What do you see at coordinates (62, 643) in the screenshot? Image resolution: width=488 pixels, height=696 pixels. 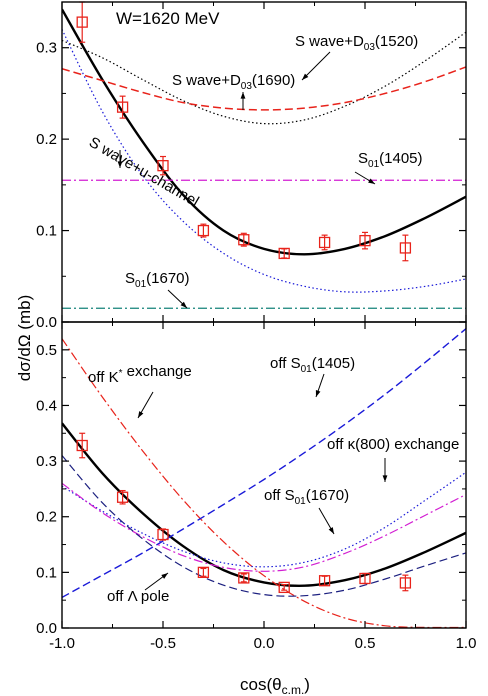 I see `x-tick-label: -1.0` at bounding box center [62, 643].